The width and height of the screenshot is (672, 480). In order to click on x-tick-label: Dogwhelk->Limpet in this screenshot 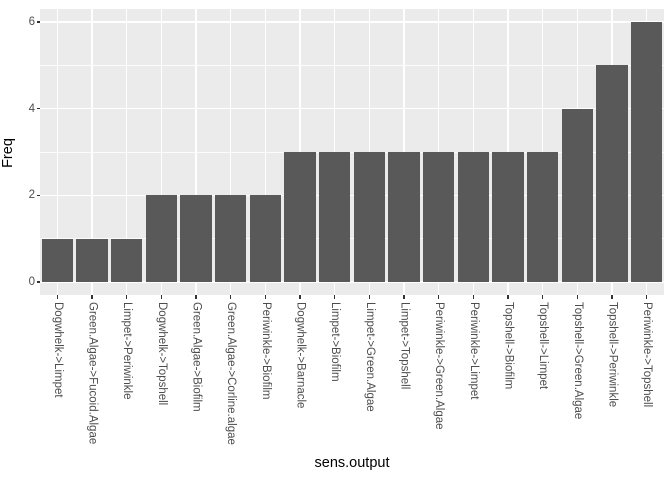, I will do `click(57, 350)`.